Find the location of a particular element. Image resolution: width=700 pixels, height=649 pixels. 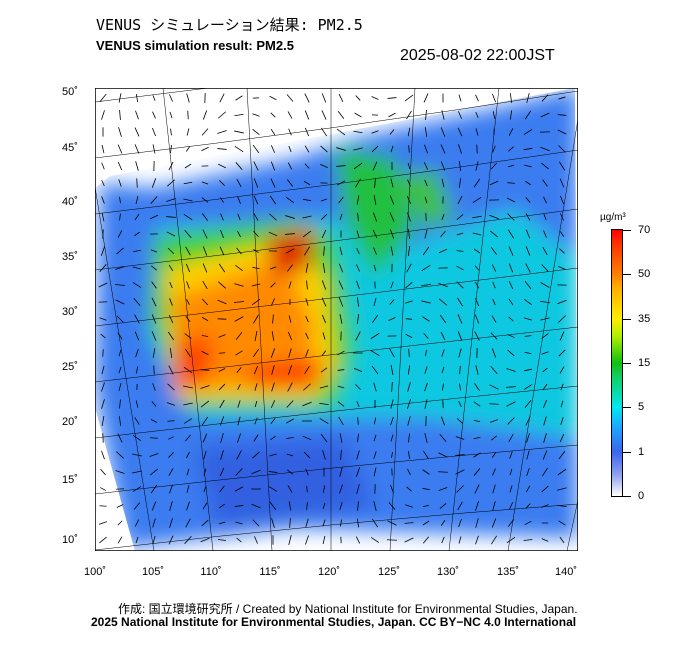

lon-label: 115˚ is located at coordinates (270, 572).